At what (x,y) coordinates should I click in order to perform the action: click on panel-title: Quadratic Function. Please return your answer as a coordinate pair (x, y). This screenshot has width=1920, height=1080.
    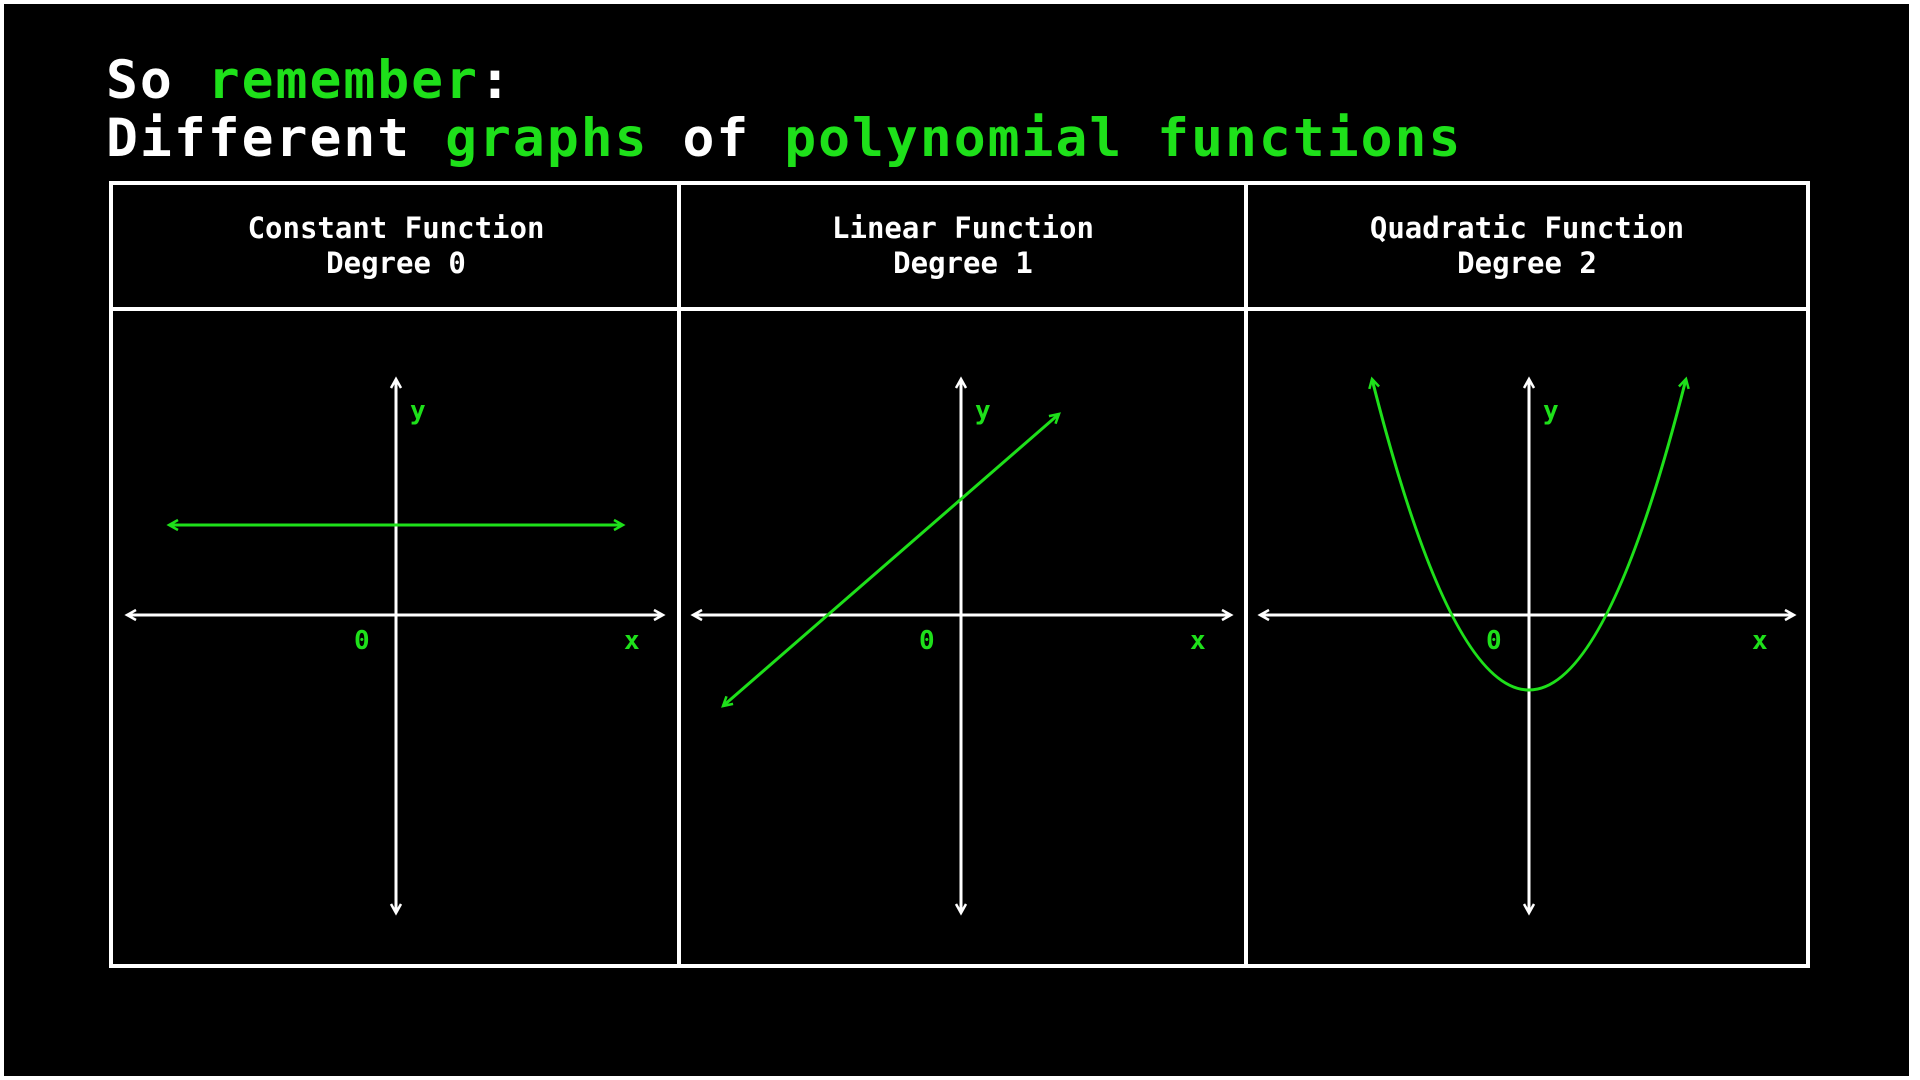
    Looking at the image, I should click on (1527, 228).